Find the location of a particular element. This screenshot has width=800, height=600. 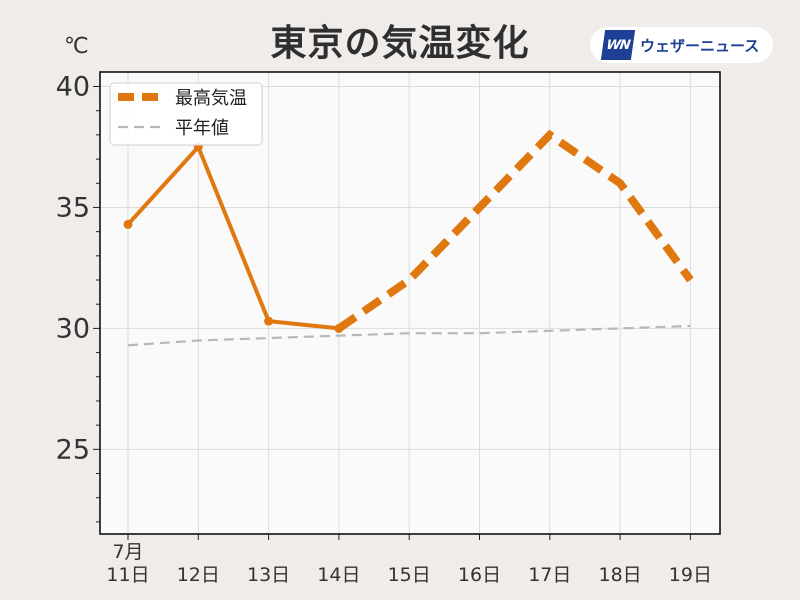

y-tick-label: 35 is located at coordinates (73, 207).